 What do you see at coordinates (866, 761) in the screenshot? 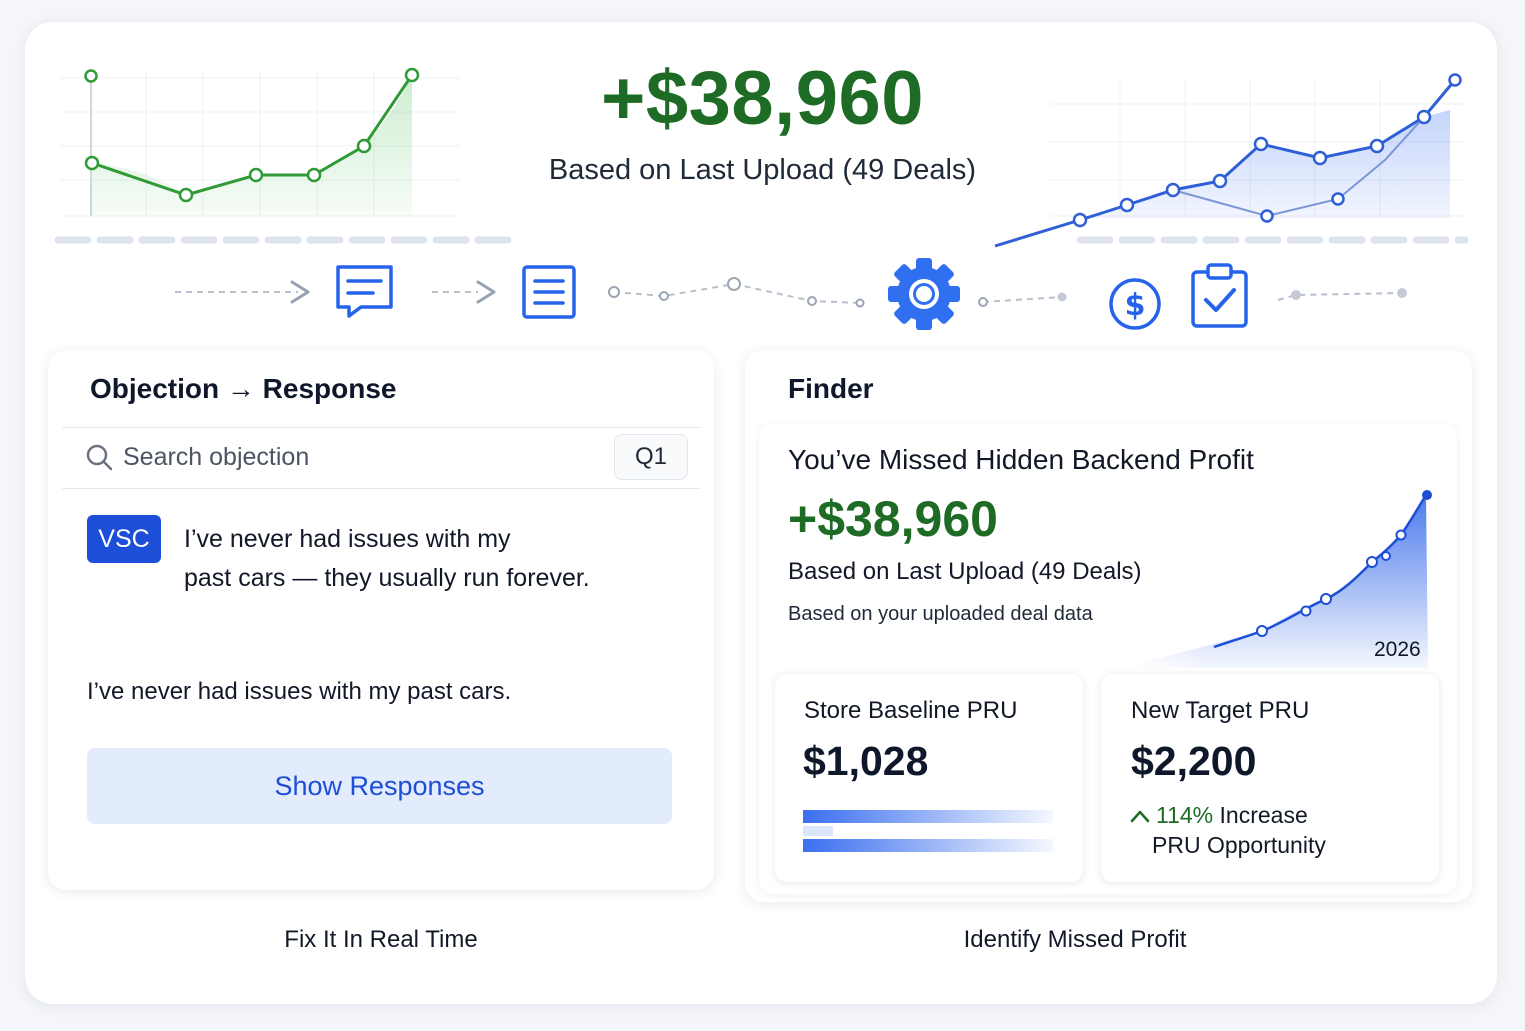
I see `baseline-value: $1,028` at bounding box center [866, 761].